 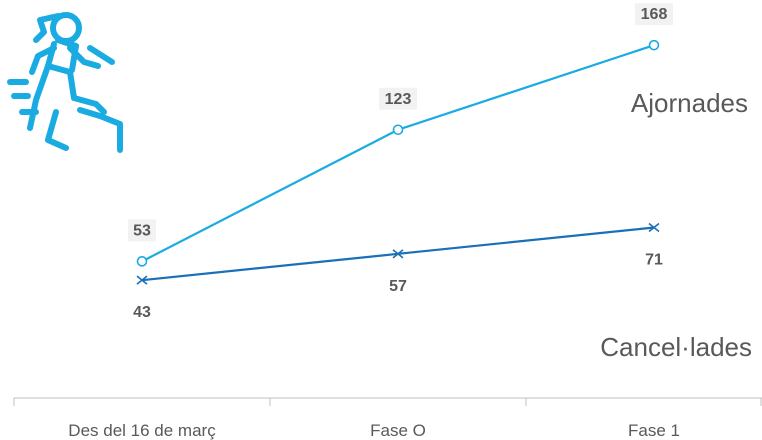 I want to click on x-tick-label: Des del 16 de març, so click(x=142, y=430).